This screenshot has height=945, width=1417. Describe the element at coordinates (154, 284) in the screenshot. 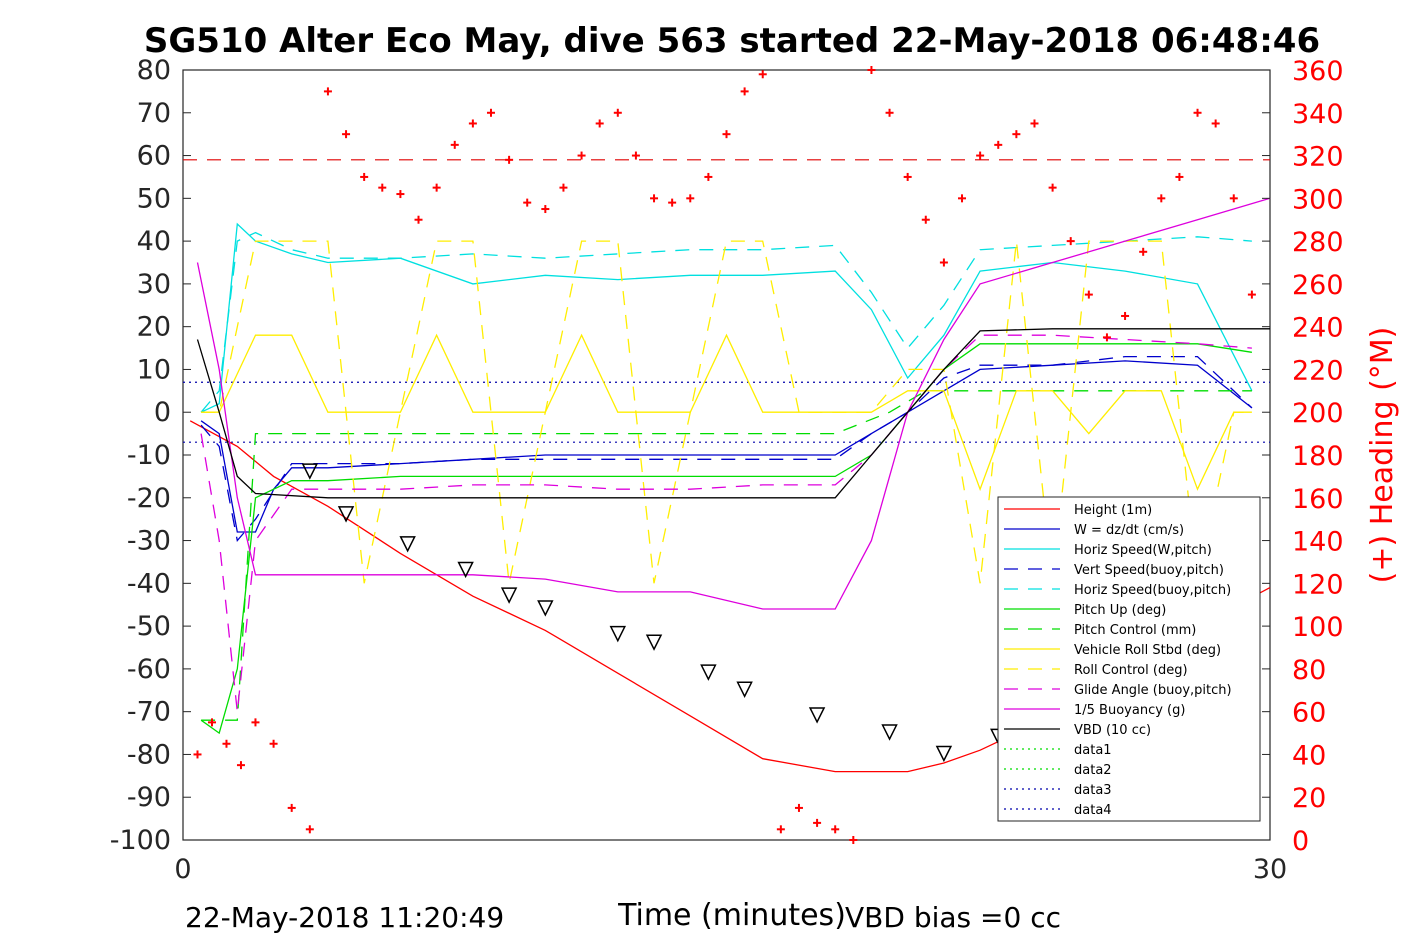

I see `y-tick-label: 30` at that location.